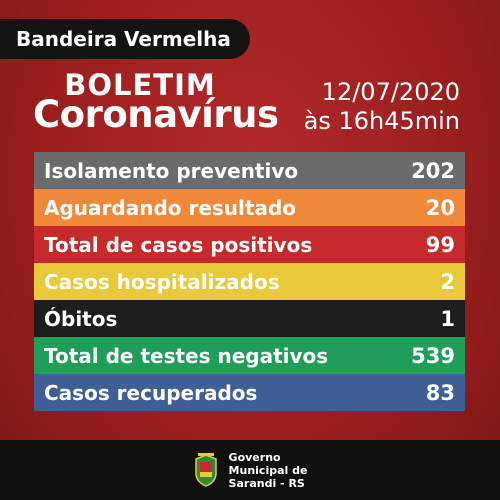 Image resolution: width=500 pixels, height=500 pixels. I want to click on municipal-crest-icon, so click(205, 470).